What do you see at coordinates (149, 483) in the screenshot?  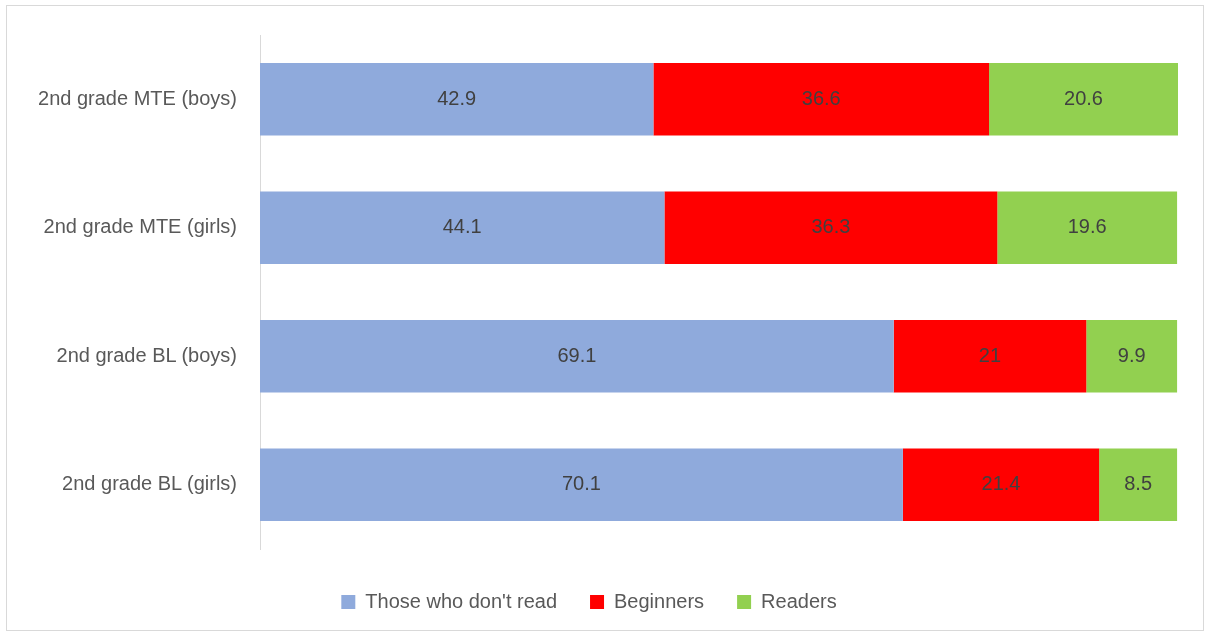 I see `y-tick-label: 2nd grade BL (girls)` at bounding box center [149, 483].